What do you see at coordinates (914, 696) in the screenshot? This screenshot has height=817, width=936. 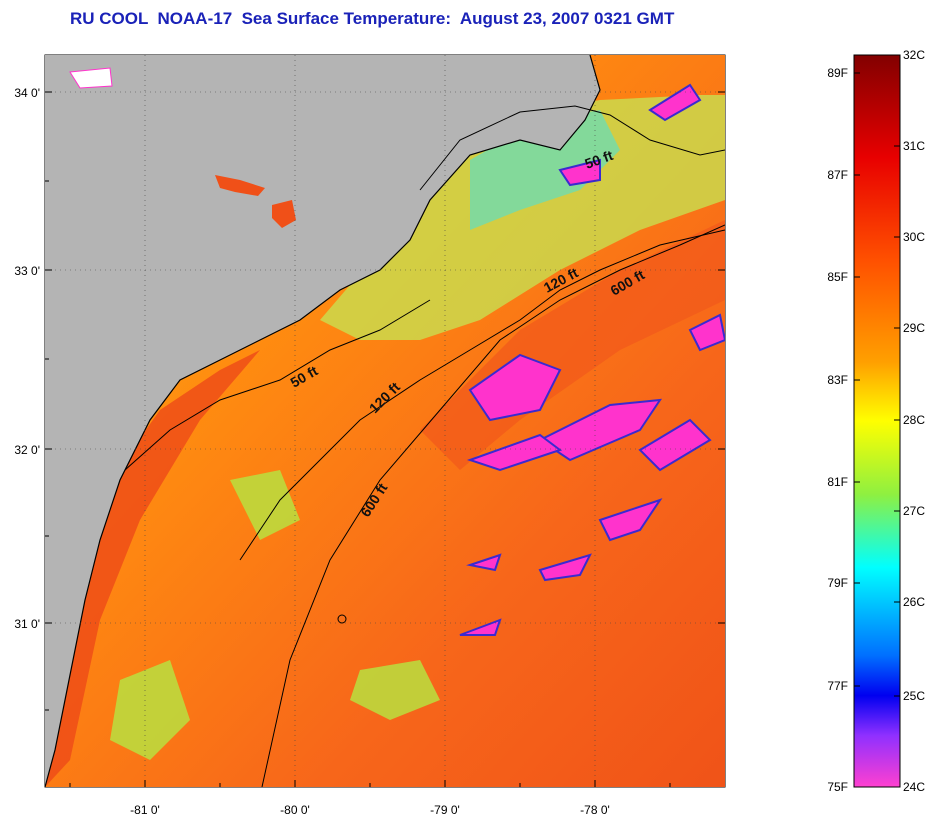 I see `colorbar-celsius-label: 25C` at bounding box center [914, 696].